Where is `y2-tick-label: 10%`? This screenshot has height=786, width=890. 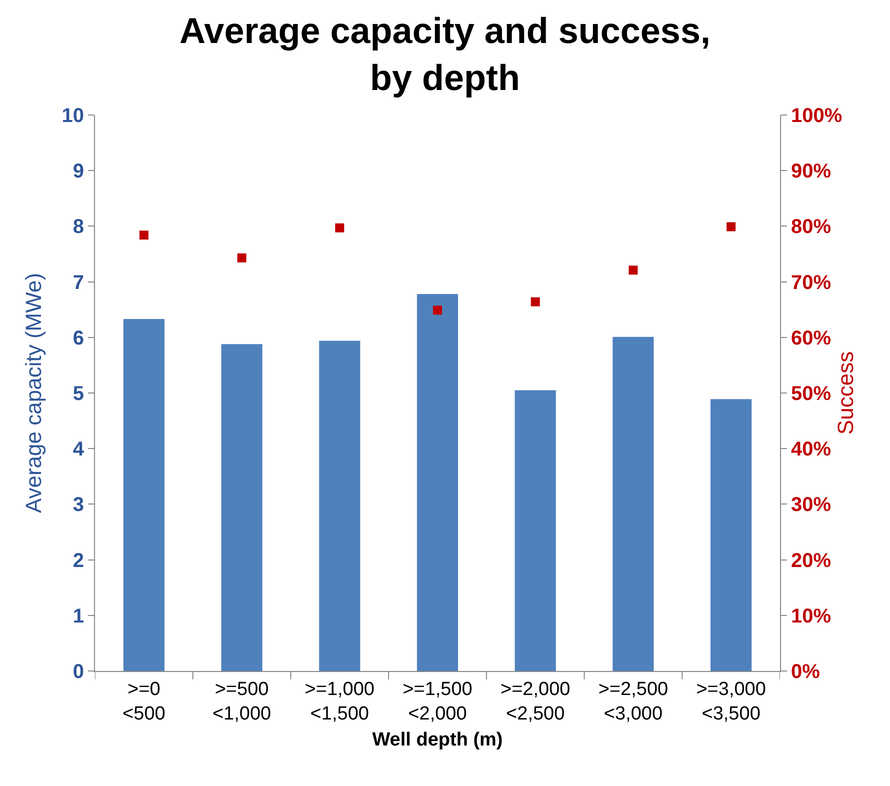
y2-tick-label: 10% is located at coordinates (811, 616).